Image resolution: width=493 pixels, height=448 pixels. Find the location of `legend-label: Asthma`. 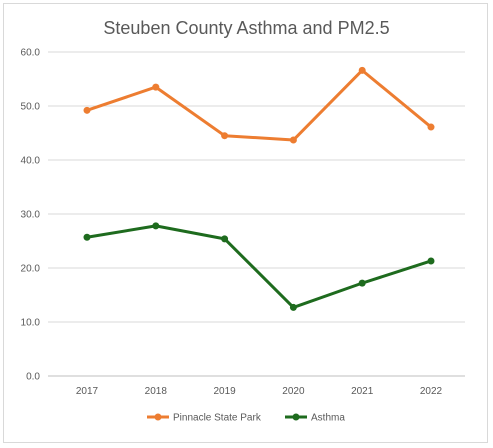

legend-label: Asthma is located at coordinates (328, 418).